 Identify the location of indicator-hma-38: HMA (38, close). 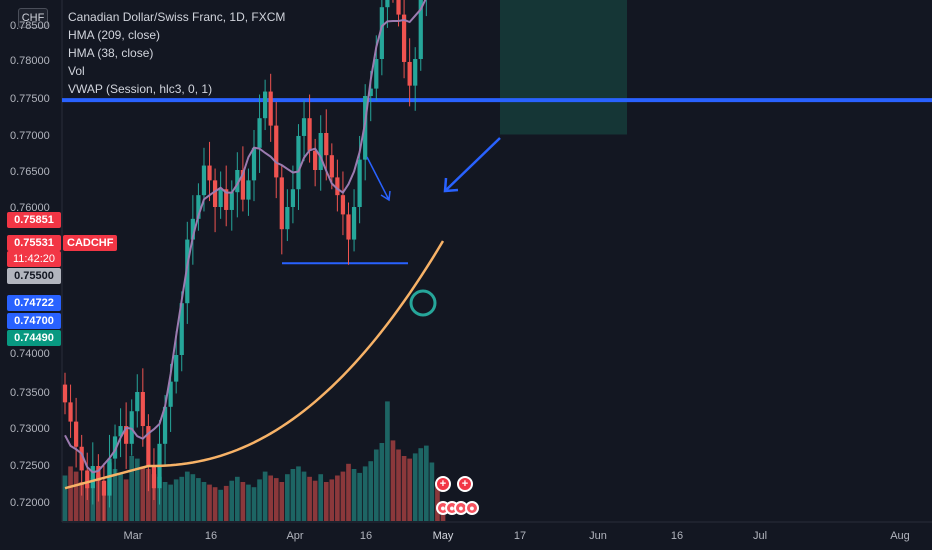
(111, 53).